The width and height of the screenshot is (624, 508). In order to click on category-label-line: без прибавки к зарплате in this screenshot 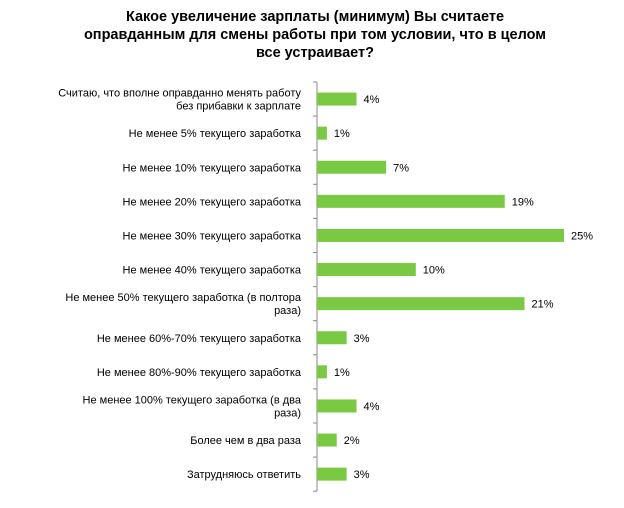, I will do `click(238, 107)`.